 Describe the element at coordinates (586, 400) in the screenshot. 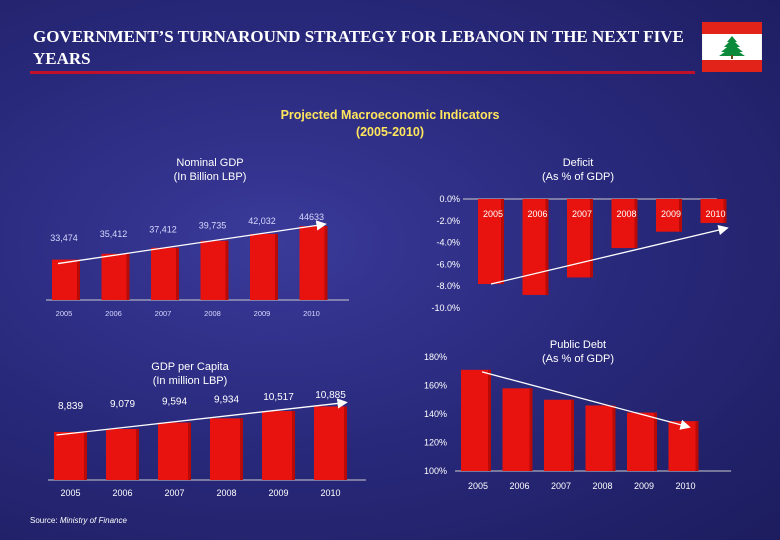

I see `public-debt-trend-arrow` at that location.